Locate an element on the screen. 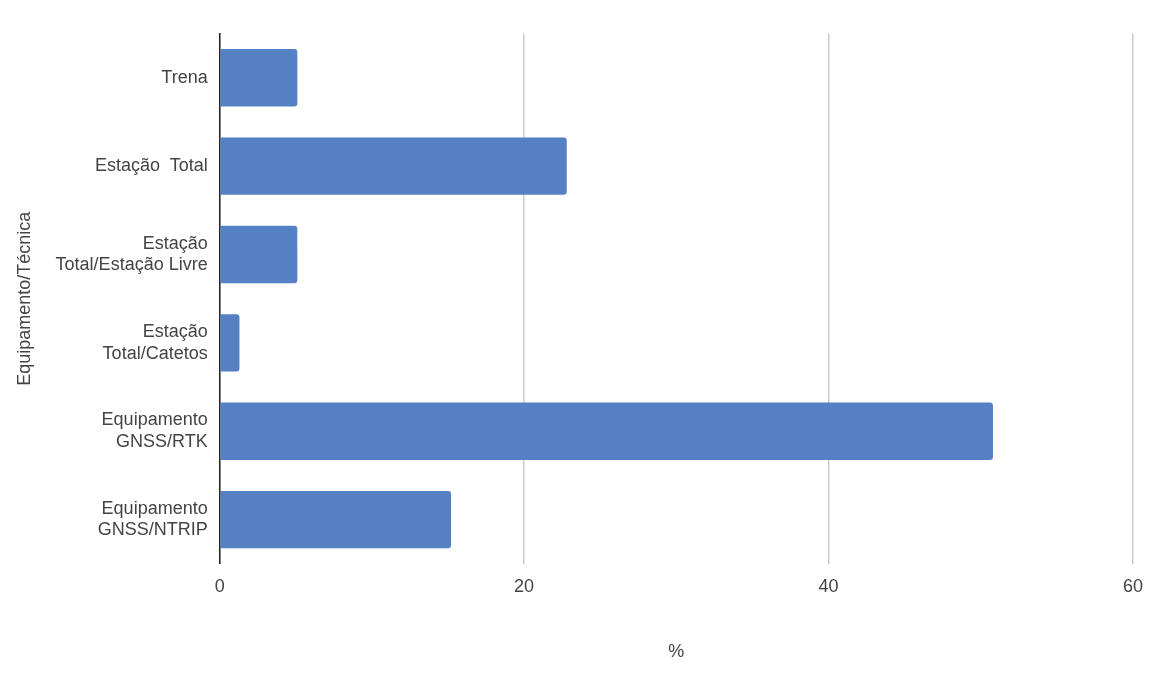  y-tick-label: Equipamento GNSS/NTRIP is located at coordinates (152, 518).